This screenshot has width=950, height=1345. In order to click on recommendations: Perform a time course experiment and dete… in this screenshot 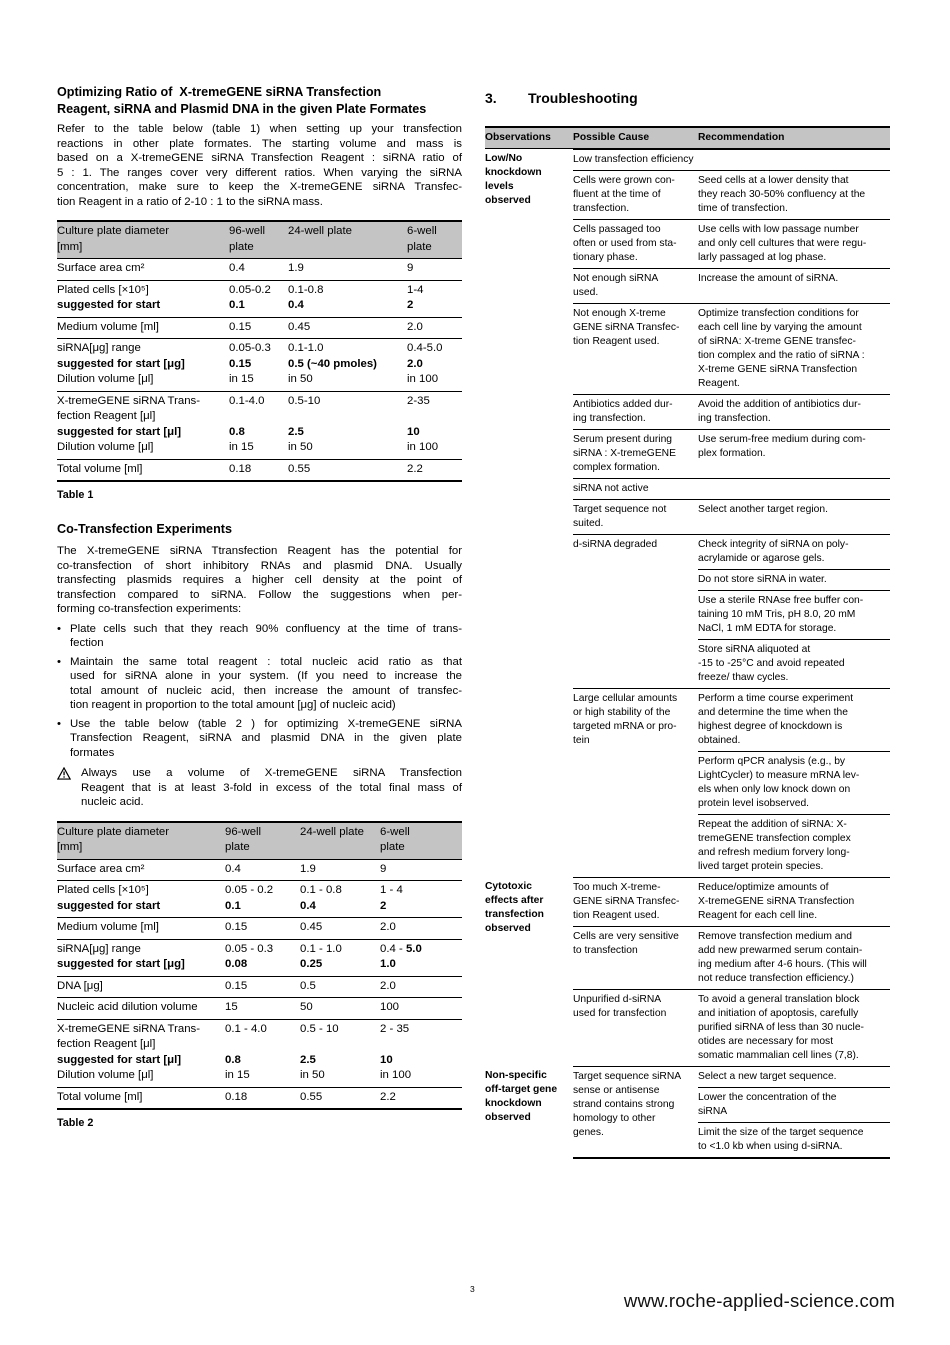, I will do `click(794, 783)`.